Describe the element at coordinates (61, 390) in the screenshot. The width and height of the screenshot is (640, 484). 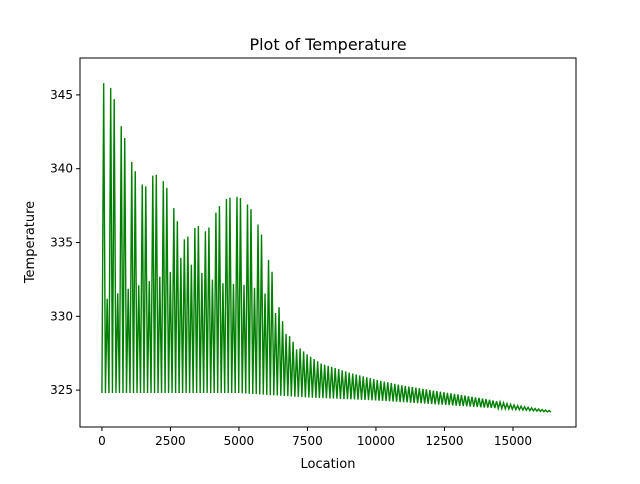
I see `y-tick-label: 325` at that location.